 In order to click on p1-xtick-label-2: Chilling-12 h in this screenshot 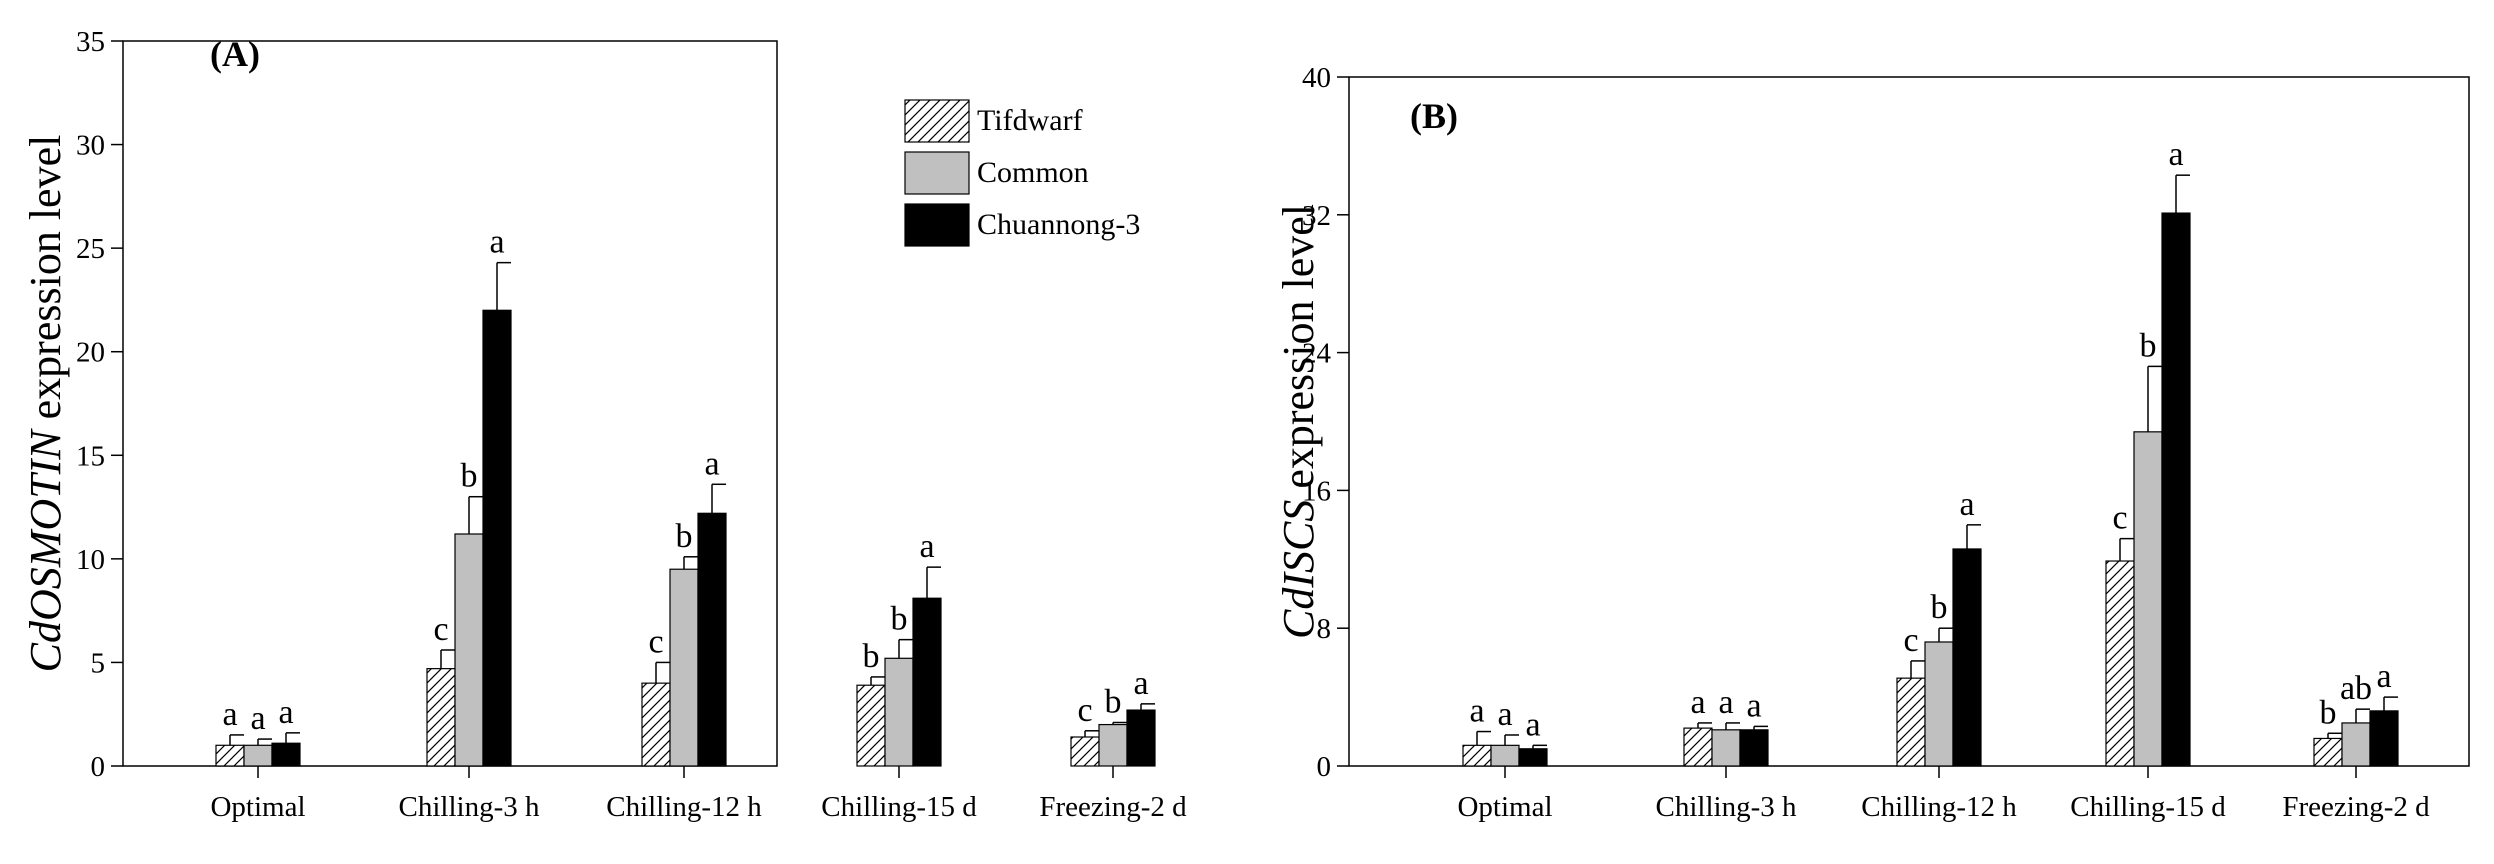, I will do `click(1939, 807)`.